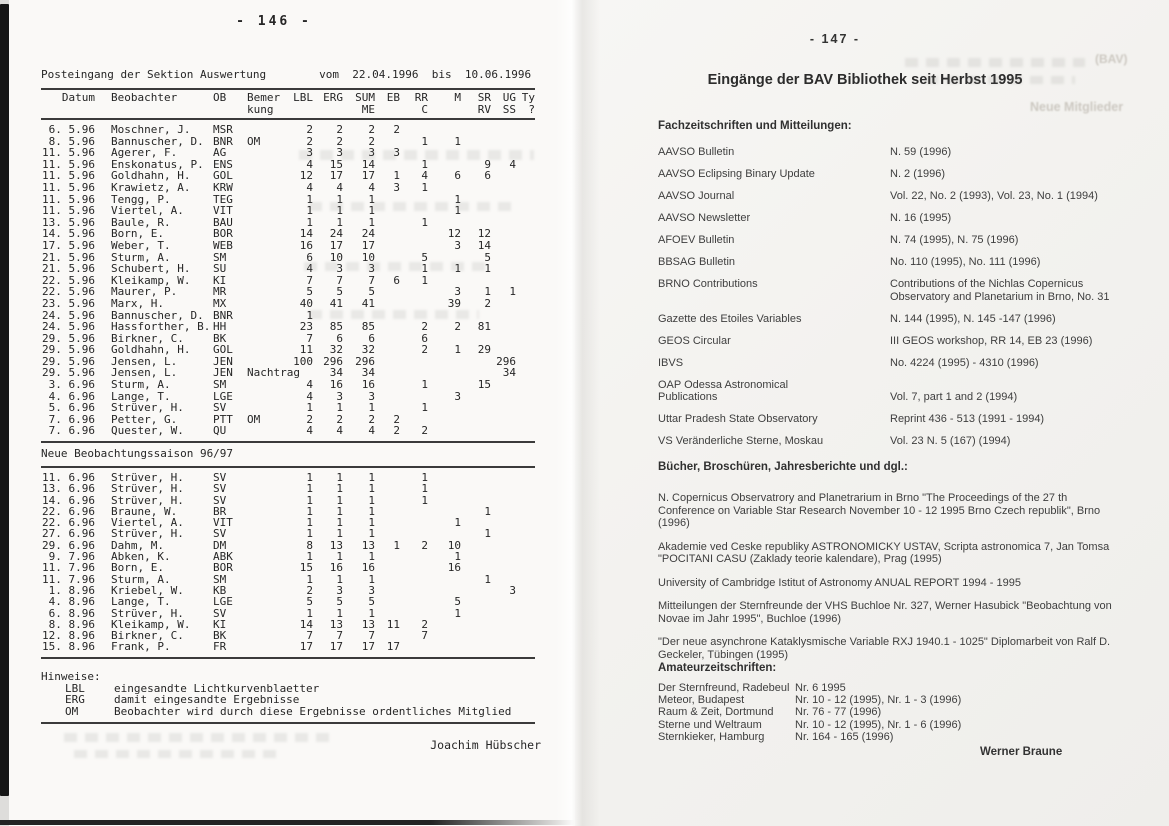 The image size is (1169, 826). I want to click on bleedthrough-texture, so click(411, 206).